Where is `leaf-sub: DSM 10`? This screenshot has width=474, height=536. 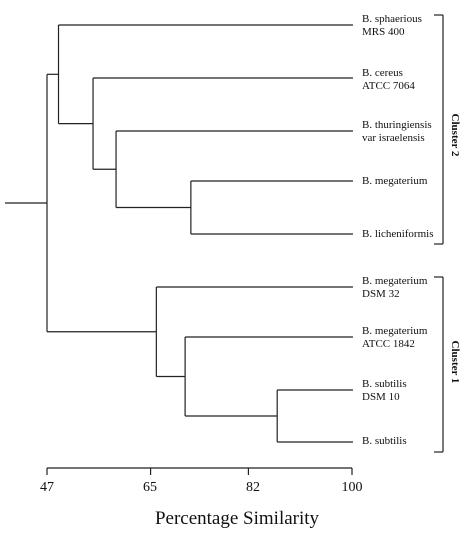
leaf-sub: DSM 10 is located at coordinates (381, 397).